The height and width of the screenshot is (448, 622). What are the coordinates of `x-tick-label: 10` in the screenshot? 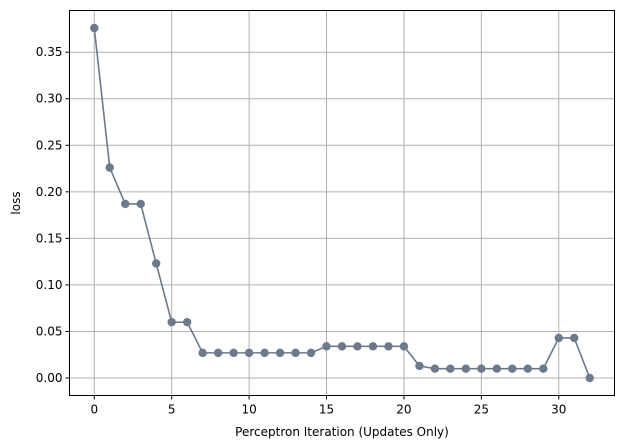 It's located at (248, 410).